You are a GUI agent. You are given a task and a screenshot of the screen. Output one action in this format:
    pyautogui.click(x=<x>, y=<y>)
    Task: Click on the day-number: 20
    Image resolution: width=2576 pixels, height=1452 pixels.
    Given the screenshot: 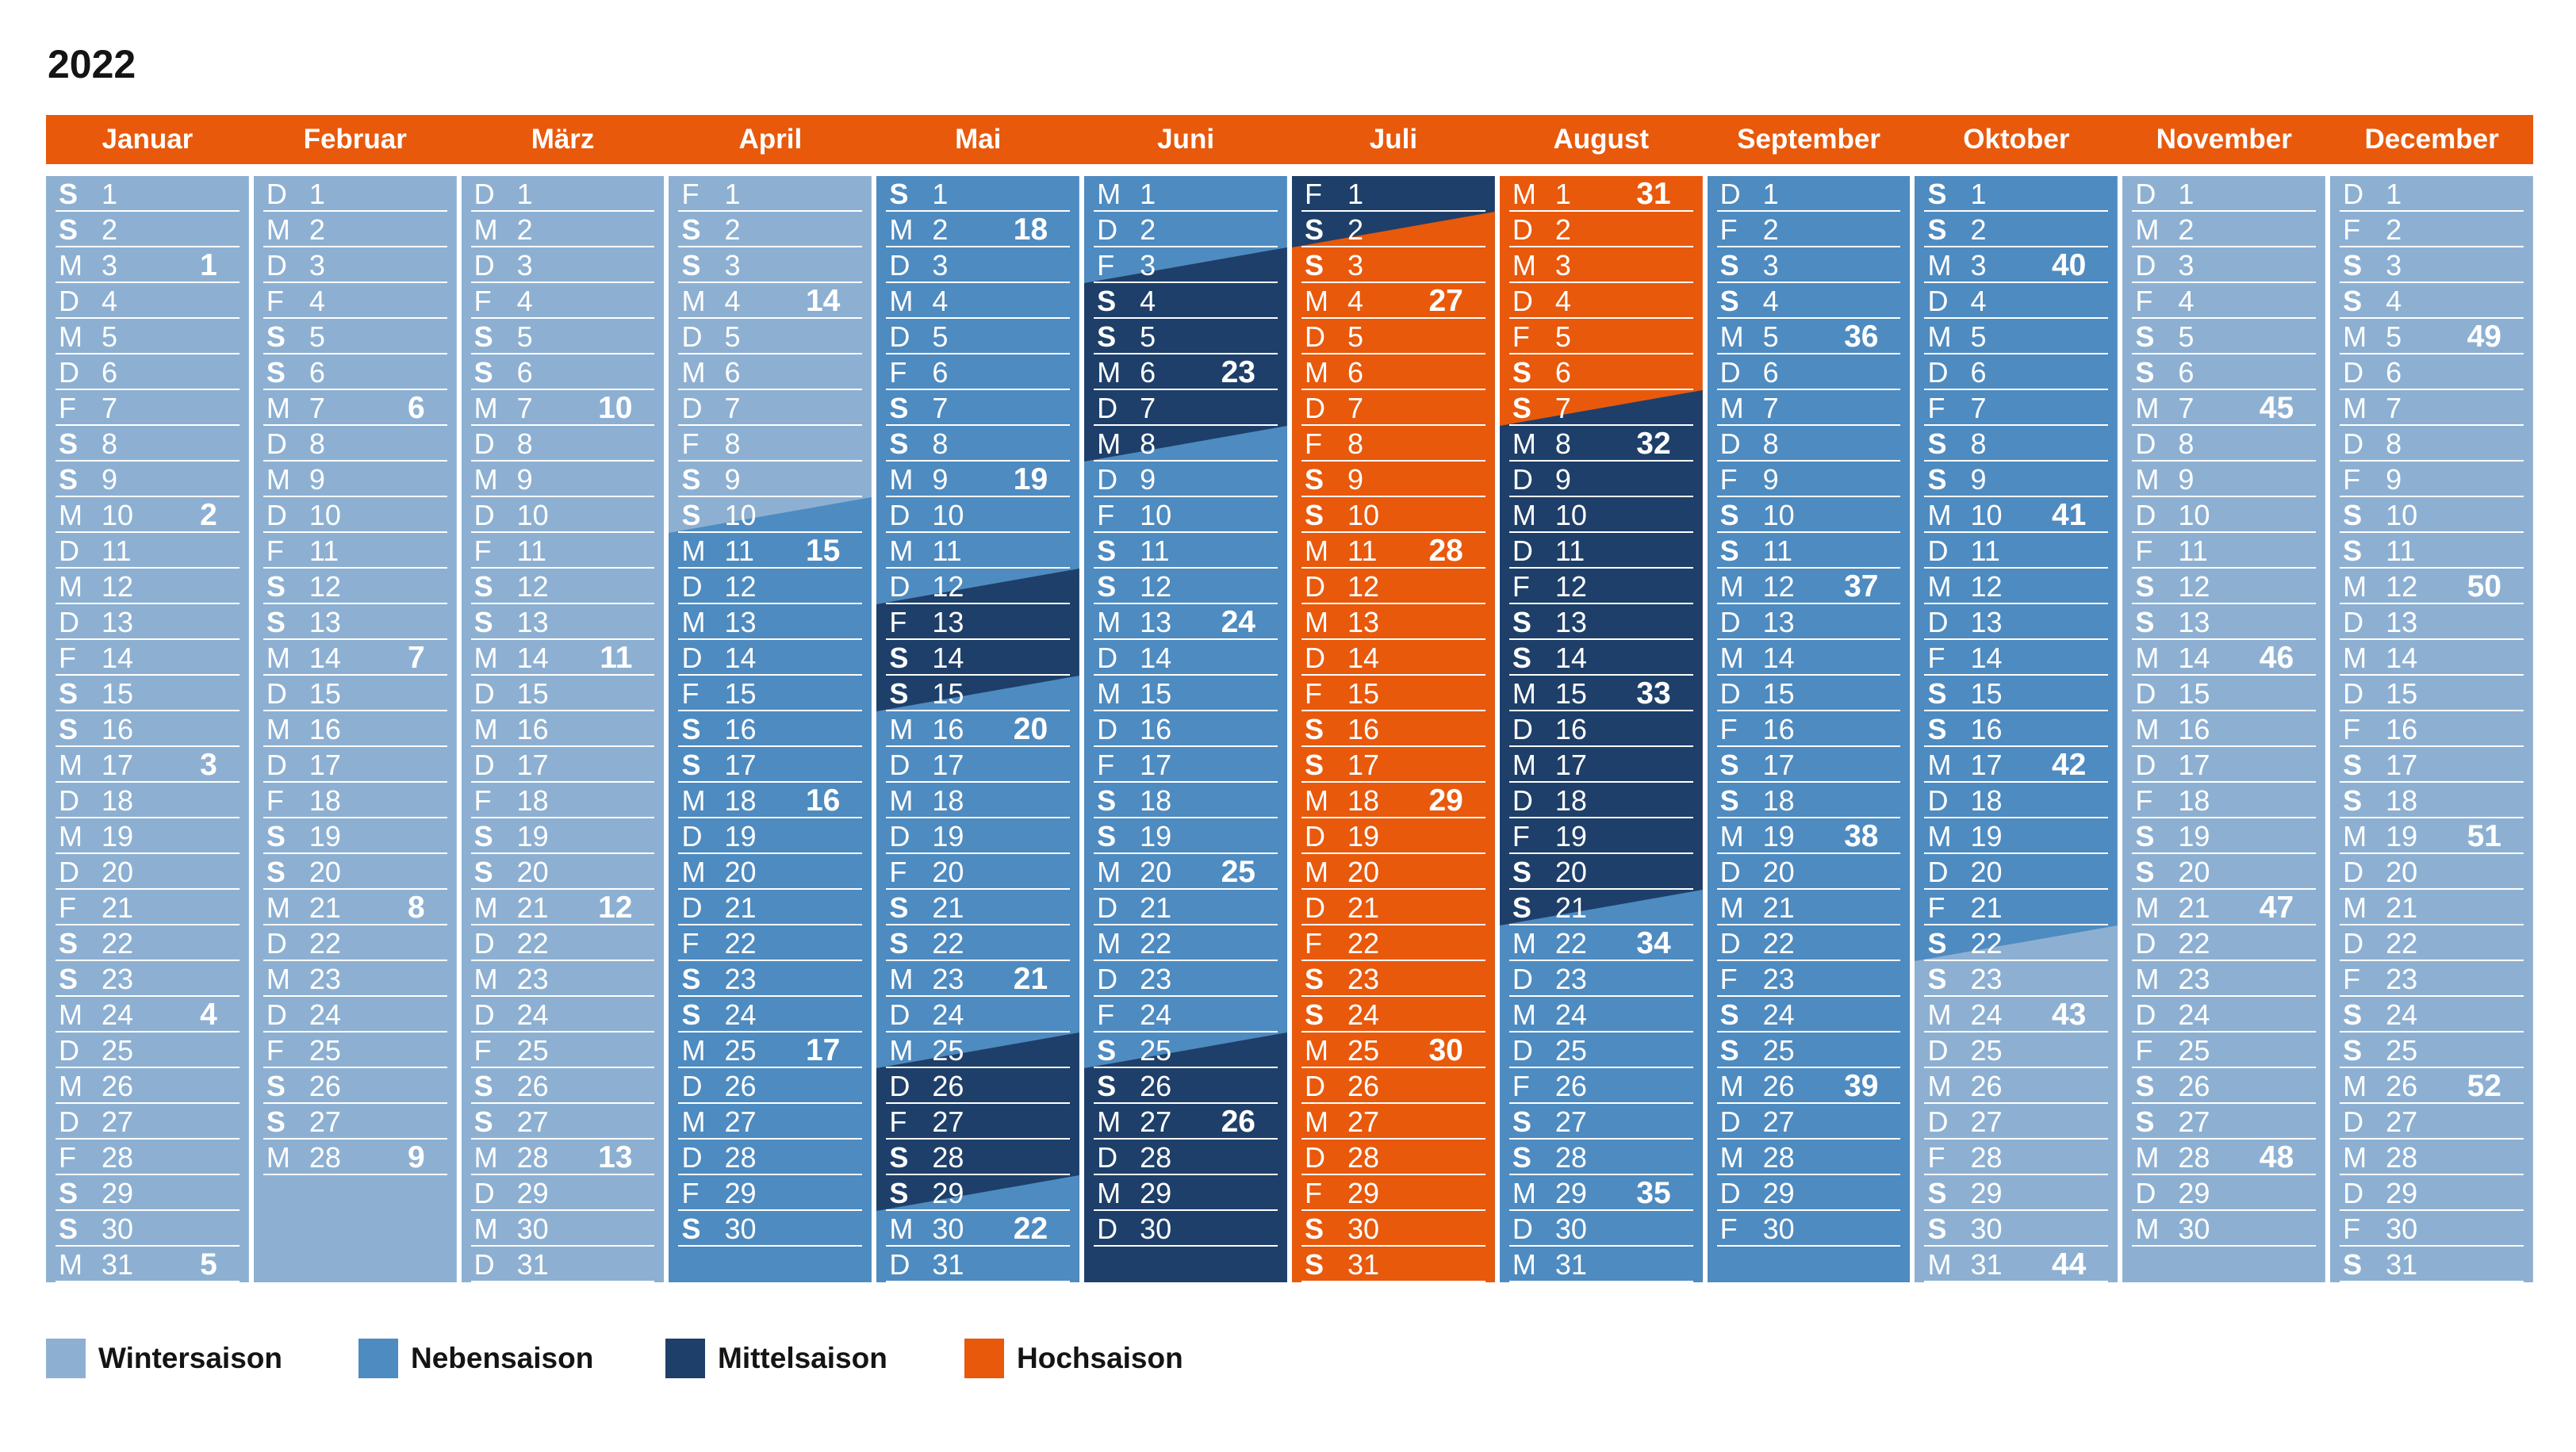 What is the action you would take?
    pyautogui.click(x=1571, y=872)
    